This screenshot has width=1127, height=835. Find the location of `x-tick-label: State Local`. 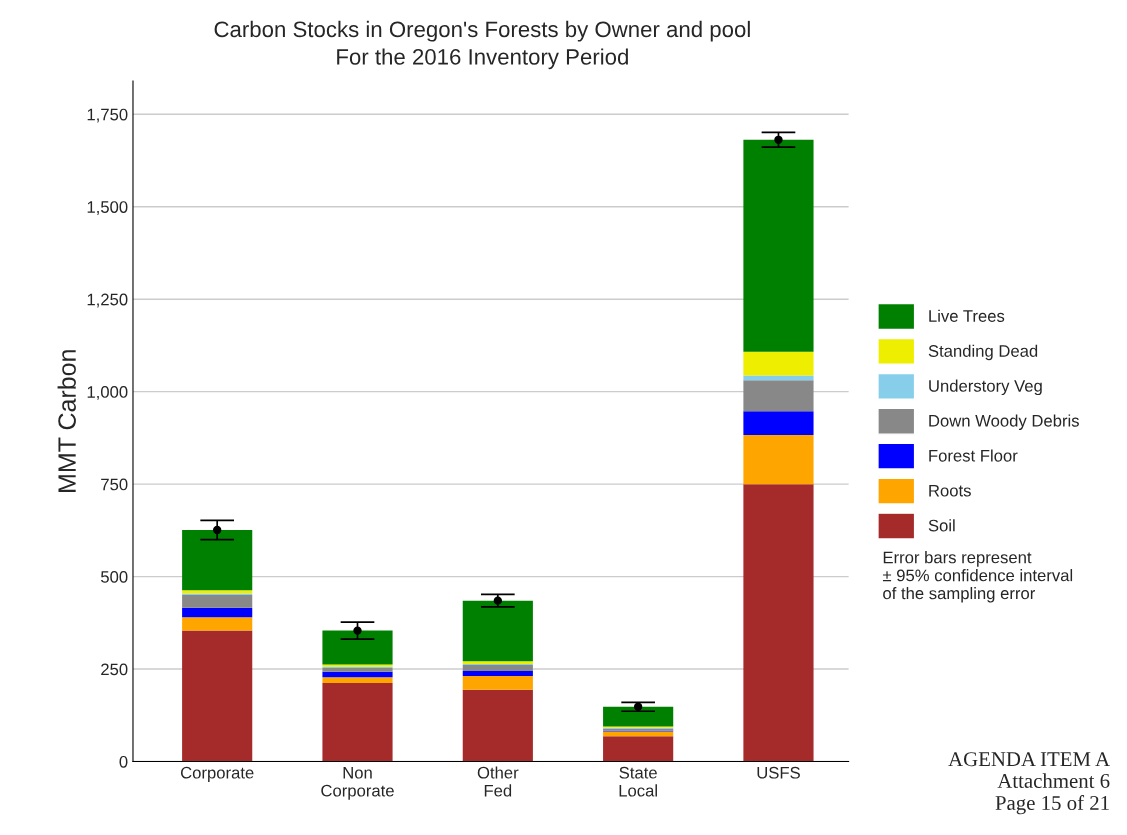

x-tick-label: State Local is located at coordinates (638, 781).